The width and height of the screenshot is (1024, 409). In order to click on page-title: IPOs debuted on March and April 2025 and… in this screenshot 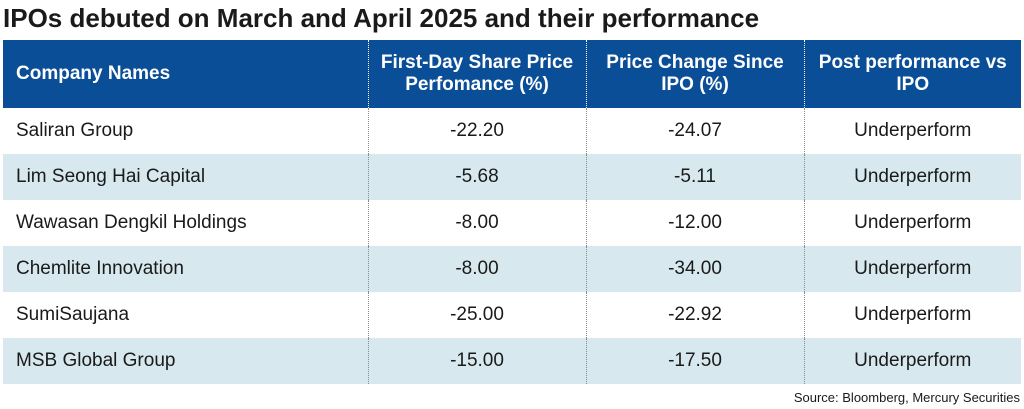, I will do `click(381, 18)`.